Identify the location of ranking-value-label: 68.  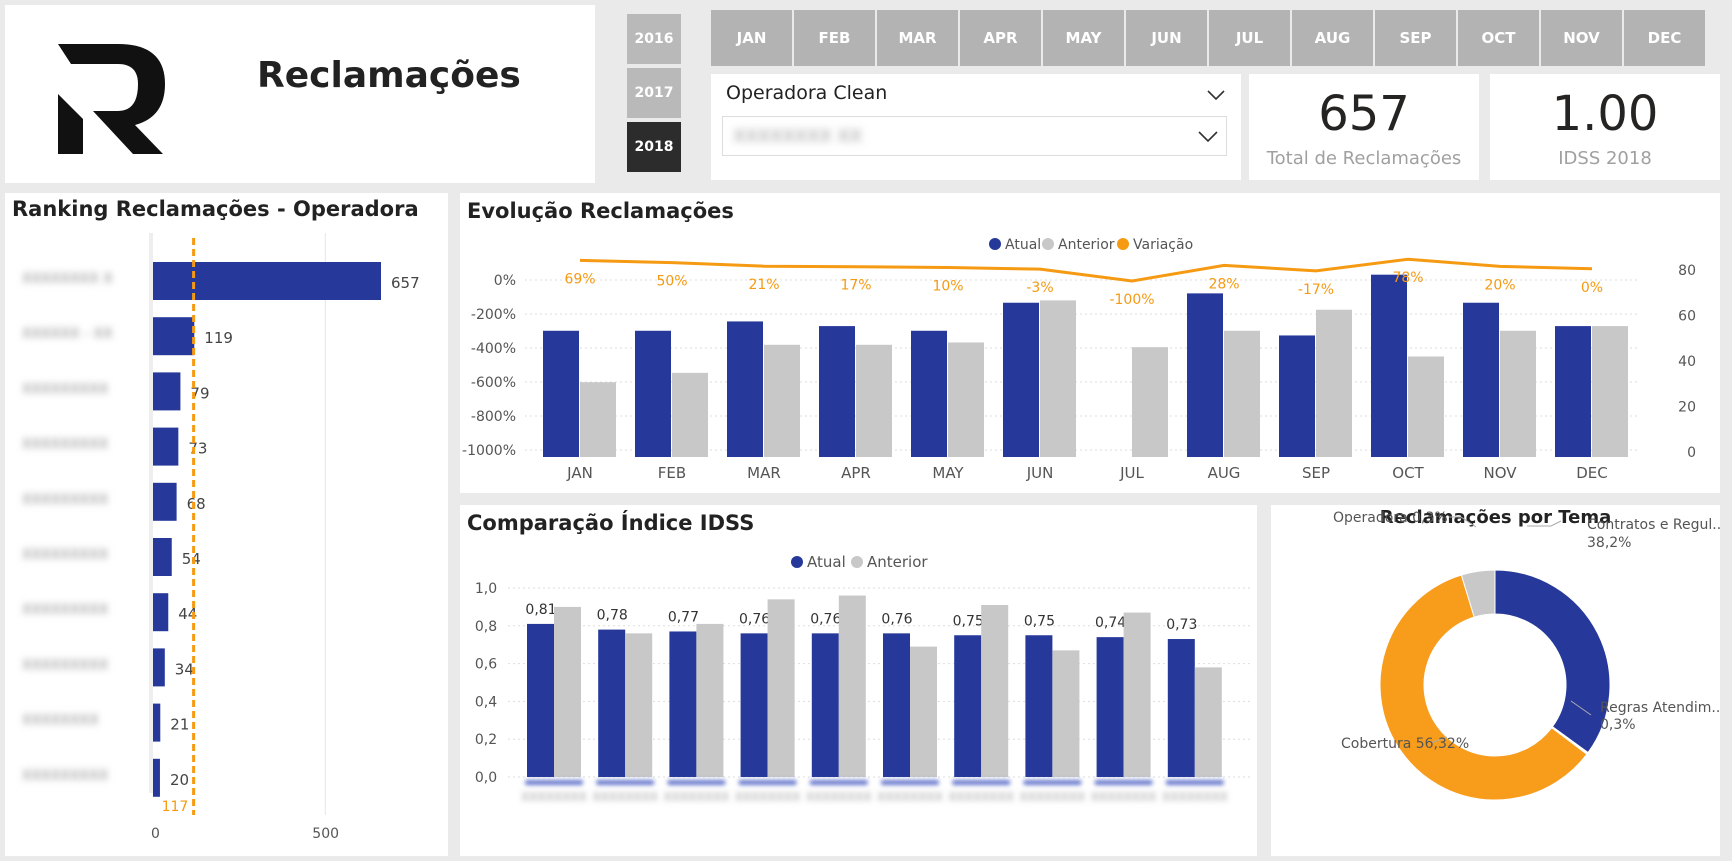
(196, 504).